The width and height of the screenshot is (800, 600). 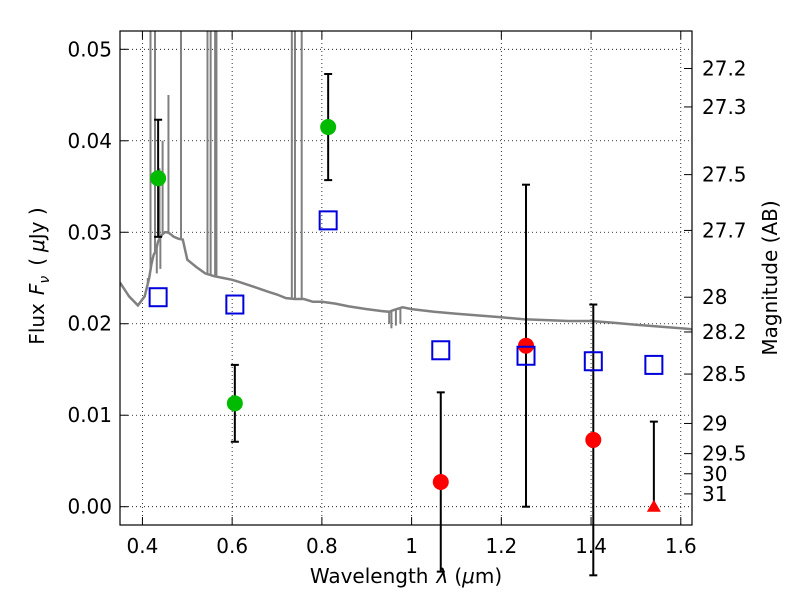 I want to click on magnitude-tick-label: 27.7, so click(x=724, y=230).